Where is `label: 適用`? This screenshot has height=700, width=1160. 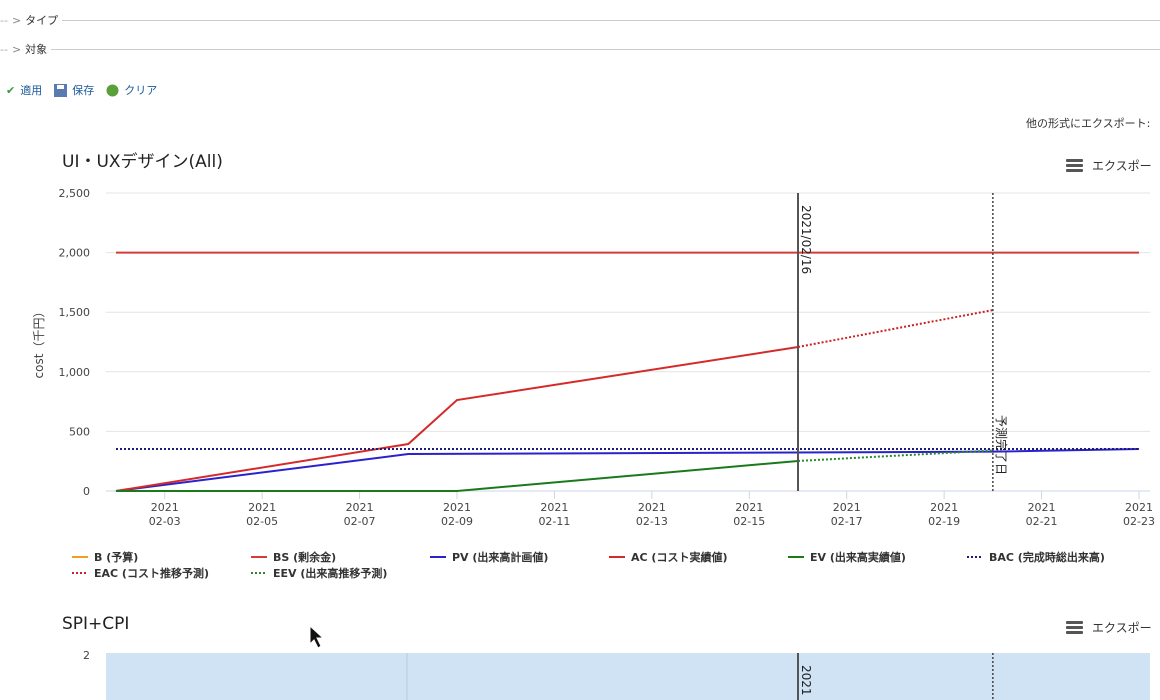
label: 適用 is located at coordinates (31, 90).